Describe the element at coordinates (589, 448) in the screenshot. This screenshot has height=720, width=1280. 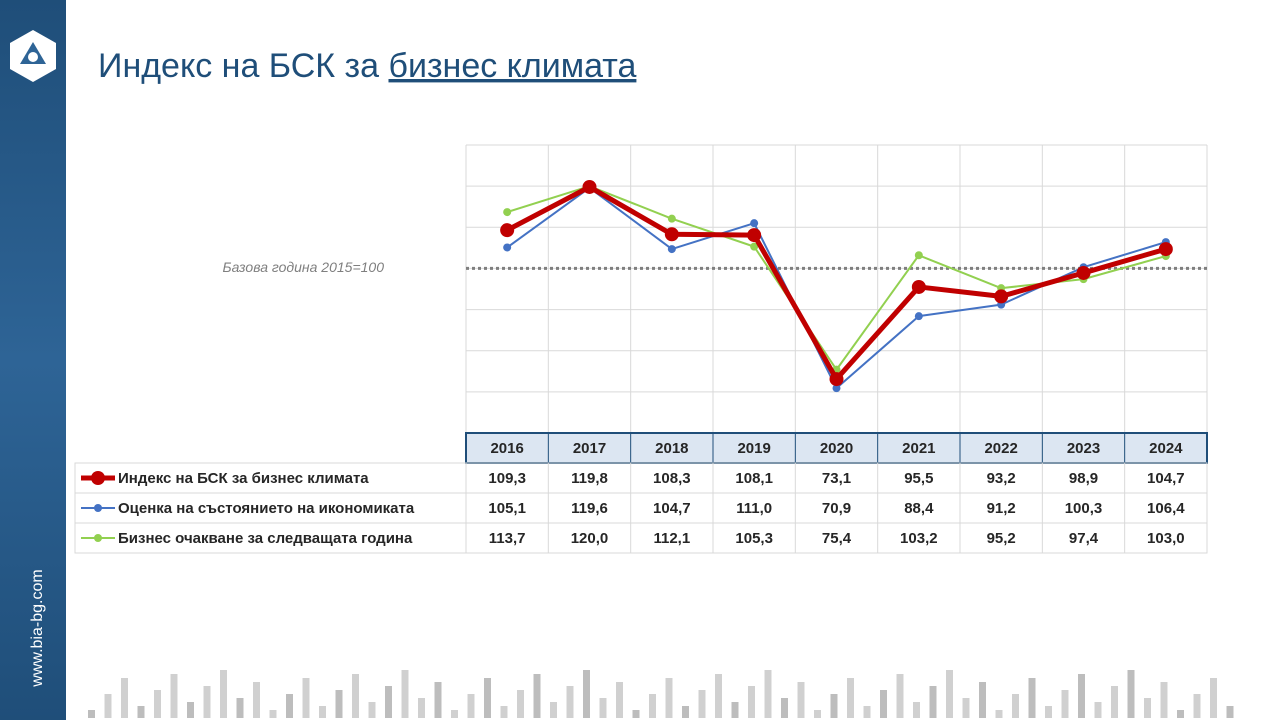
I see `x-tick-label: 2017` at that location.